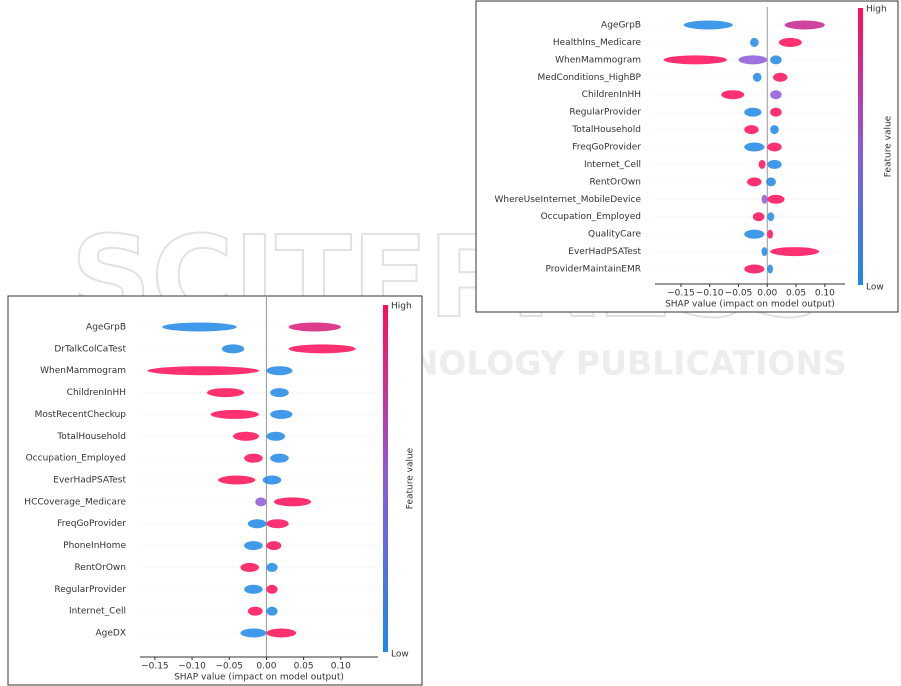 This screenshot has height=686, width=901. Describe the element at coordinates (567, 200) in the screenshot. I see `feature-label: WhereUseInternet_MobileDevice` at that location.